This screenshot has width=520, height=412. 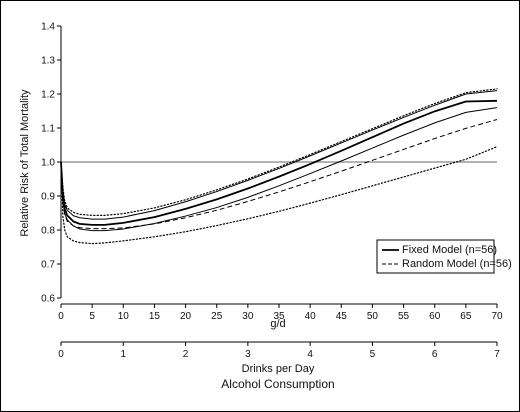 I want to click on x-tick-label-5: 25, so click(x=217, y=316).